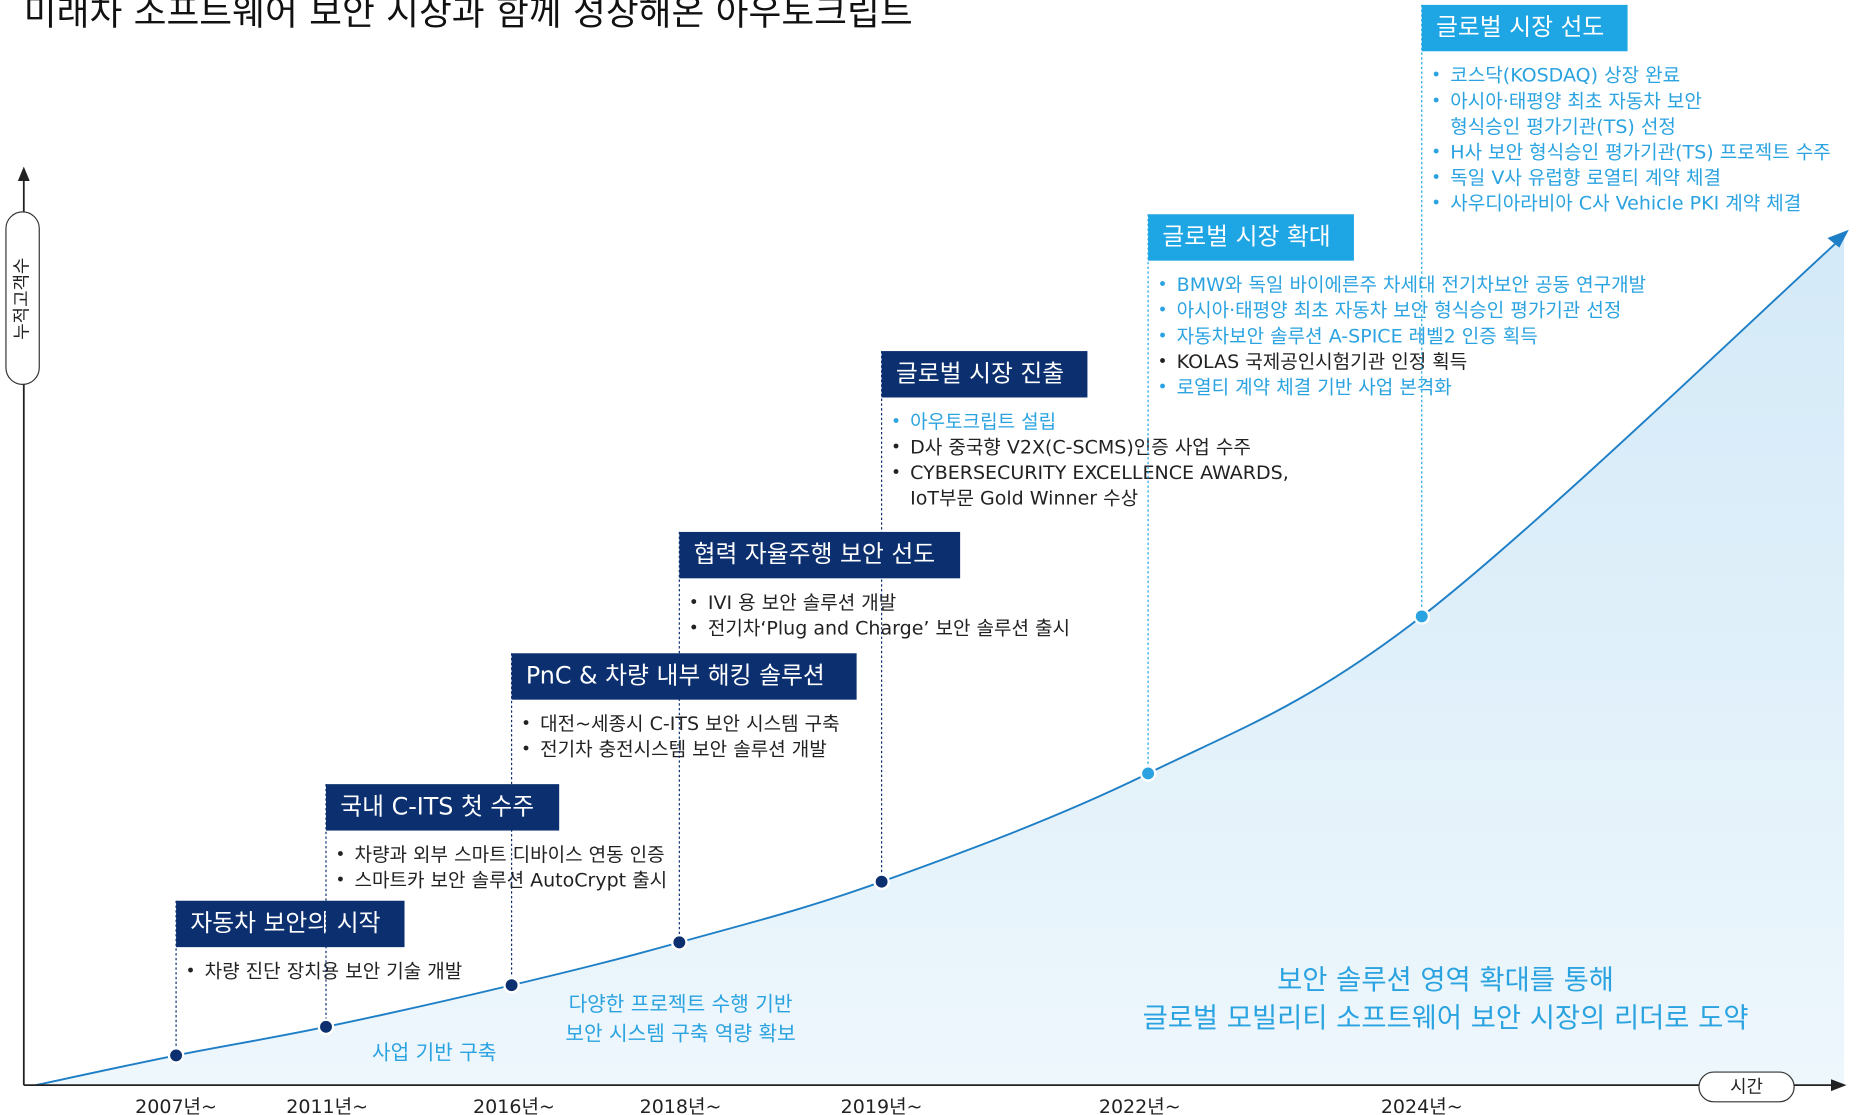 This screenshot has height=1115, width=1856. What do you see at coordinates (1585, 178) in the screenshot?
I see `item: 독일 V사 유럽향 로열티 계약 체결` at bounding box center [1585, 178].